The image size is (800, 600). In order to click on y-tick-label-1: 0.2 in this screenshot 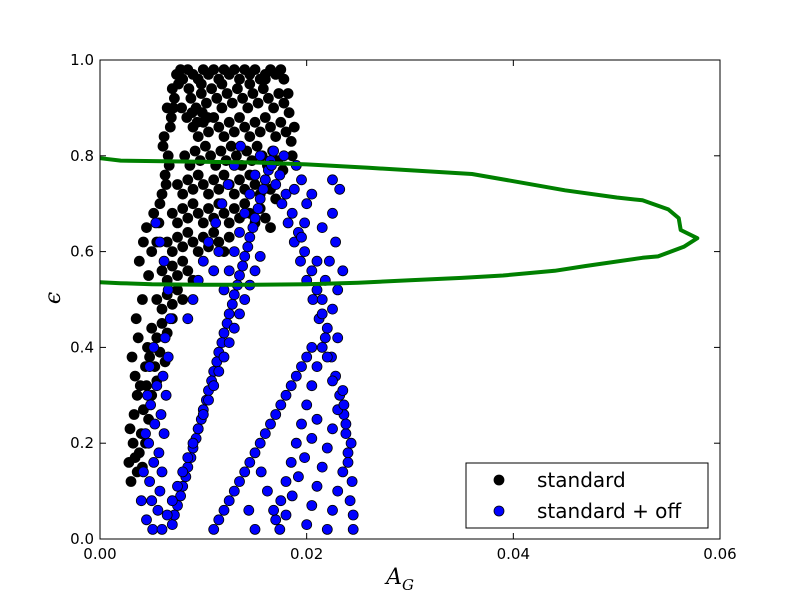, I will do `click(82, 443)`.